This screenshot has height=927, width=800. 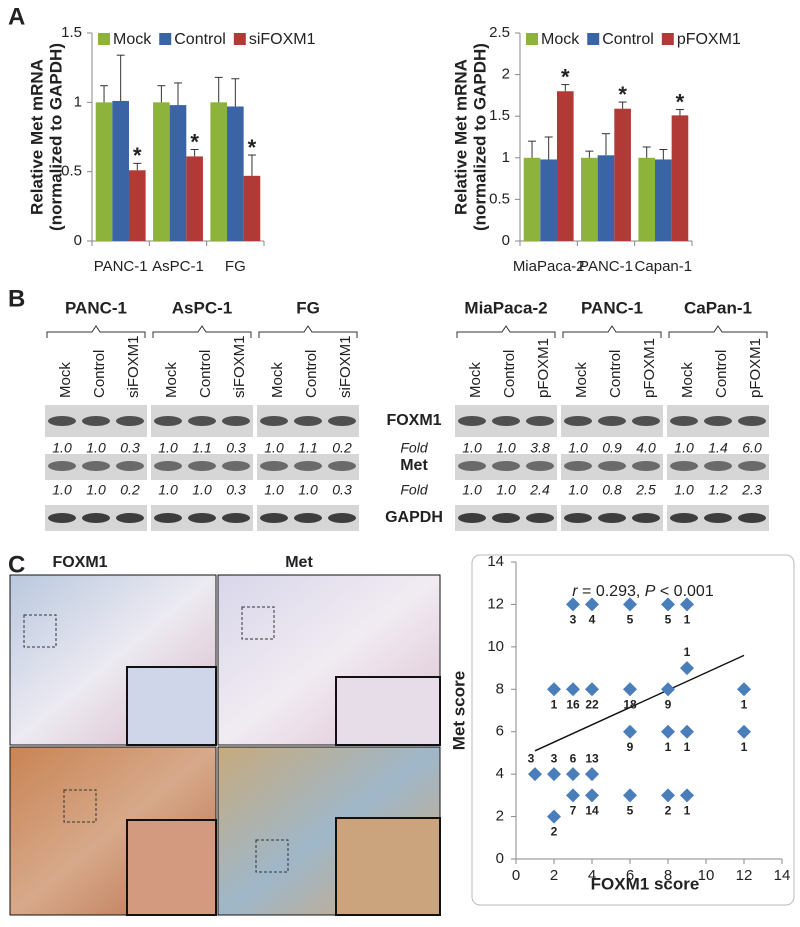 I want to click on point-count-label: 3, so click(x=531, y=758).